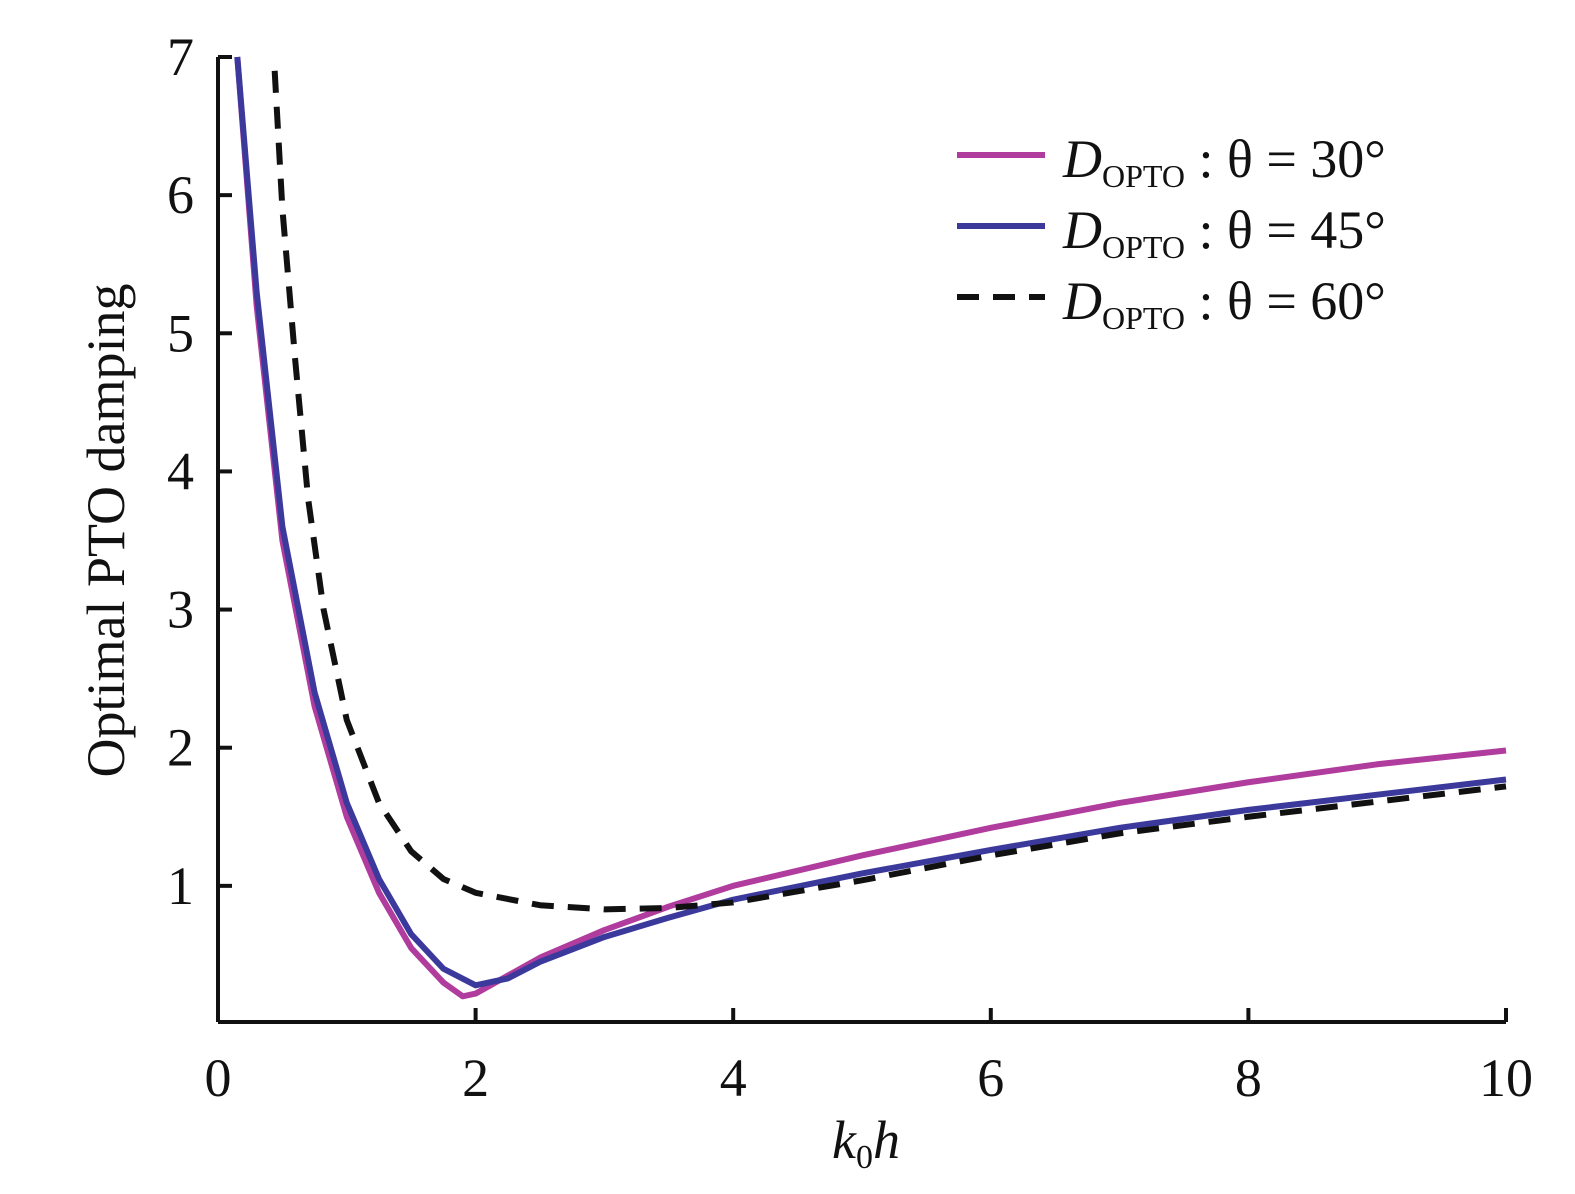  I want to click on legend-part: : θ = 30°, so click(1285, 159).